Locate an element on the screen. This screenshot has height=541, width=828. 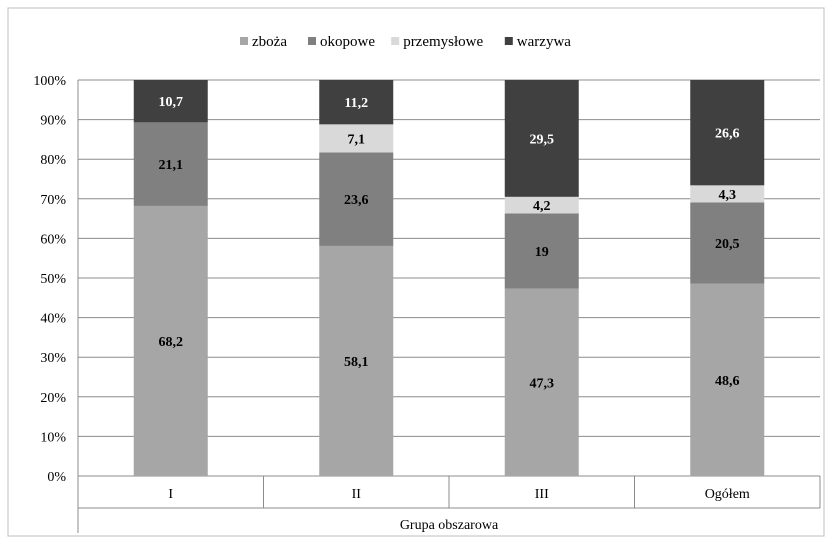
x-tick-label: II is located at coordinates (357, 494).